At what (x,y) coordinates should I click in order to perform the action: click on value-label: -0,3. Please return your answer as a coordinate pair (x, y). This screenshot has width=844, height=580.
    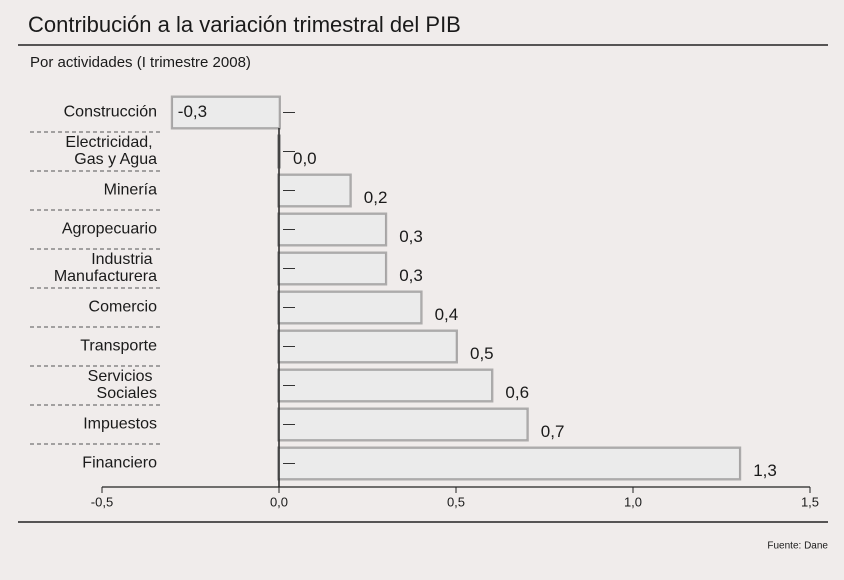
    Looking at the image, I should click on (192, 111).